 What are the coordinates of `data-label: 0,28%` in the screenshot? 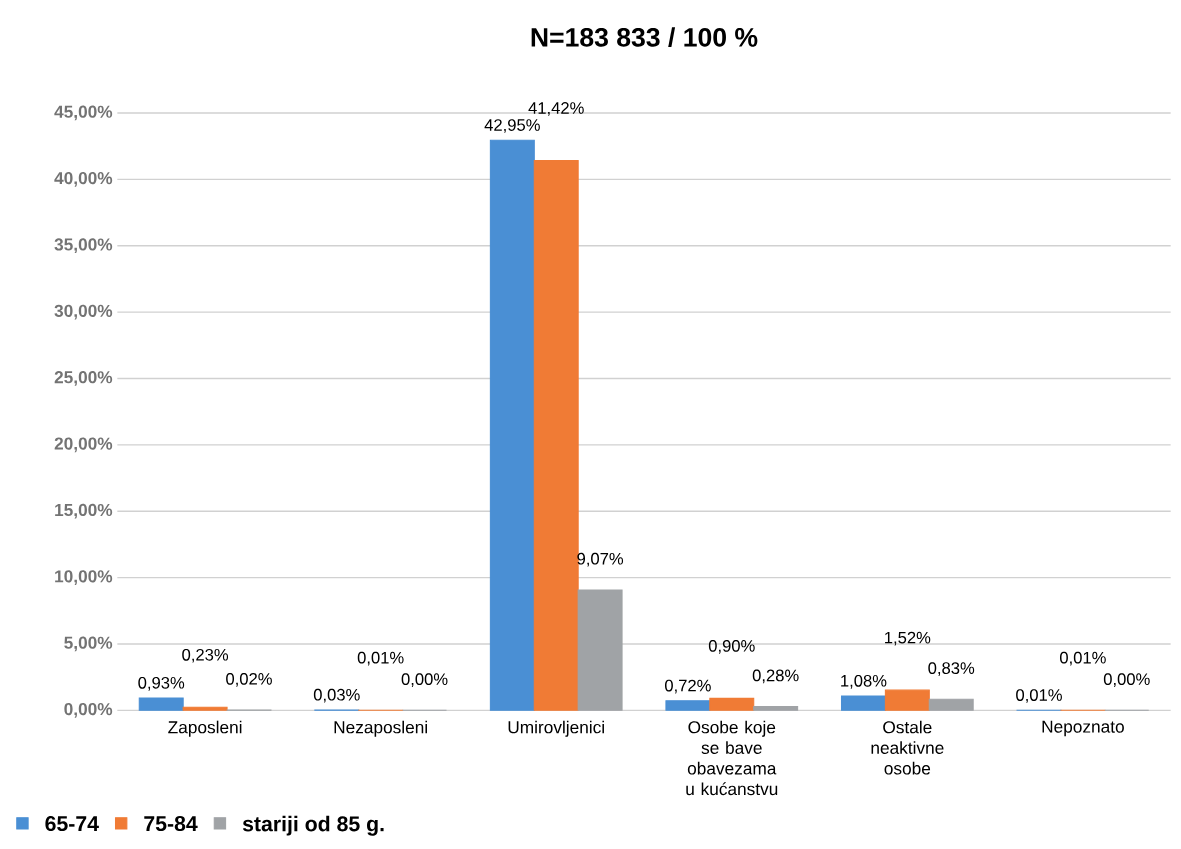 It's located at (775, 676).